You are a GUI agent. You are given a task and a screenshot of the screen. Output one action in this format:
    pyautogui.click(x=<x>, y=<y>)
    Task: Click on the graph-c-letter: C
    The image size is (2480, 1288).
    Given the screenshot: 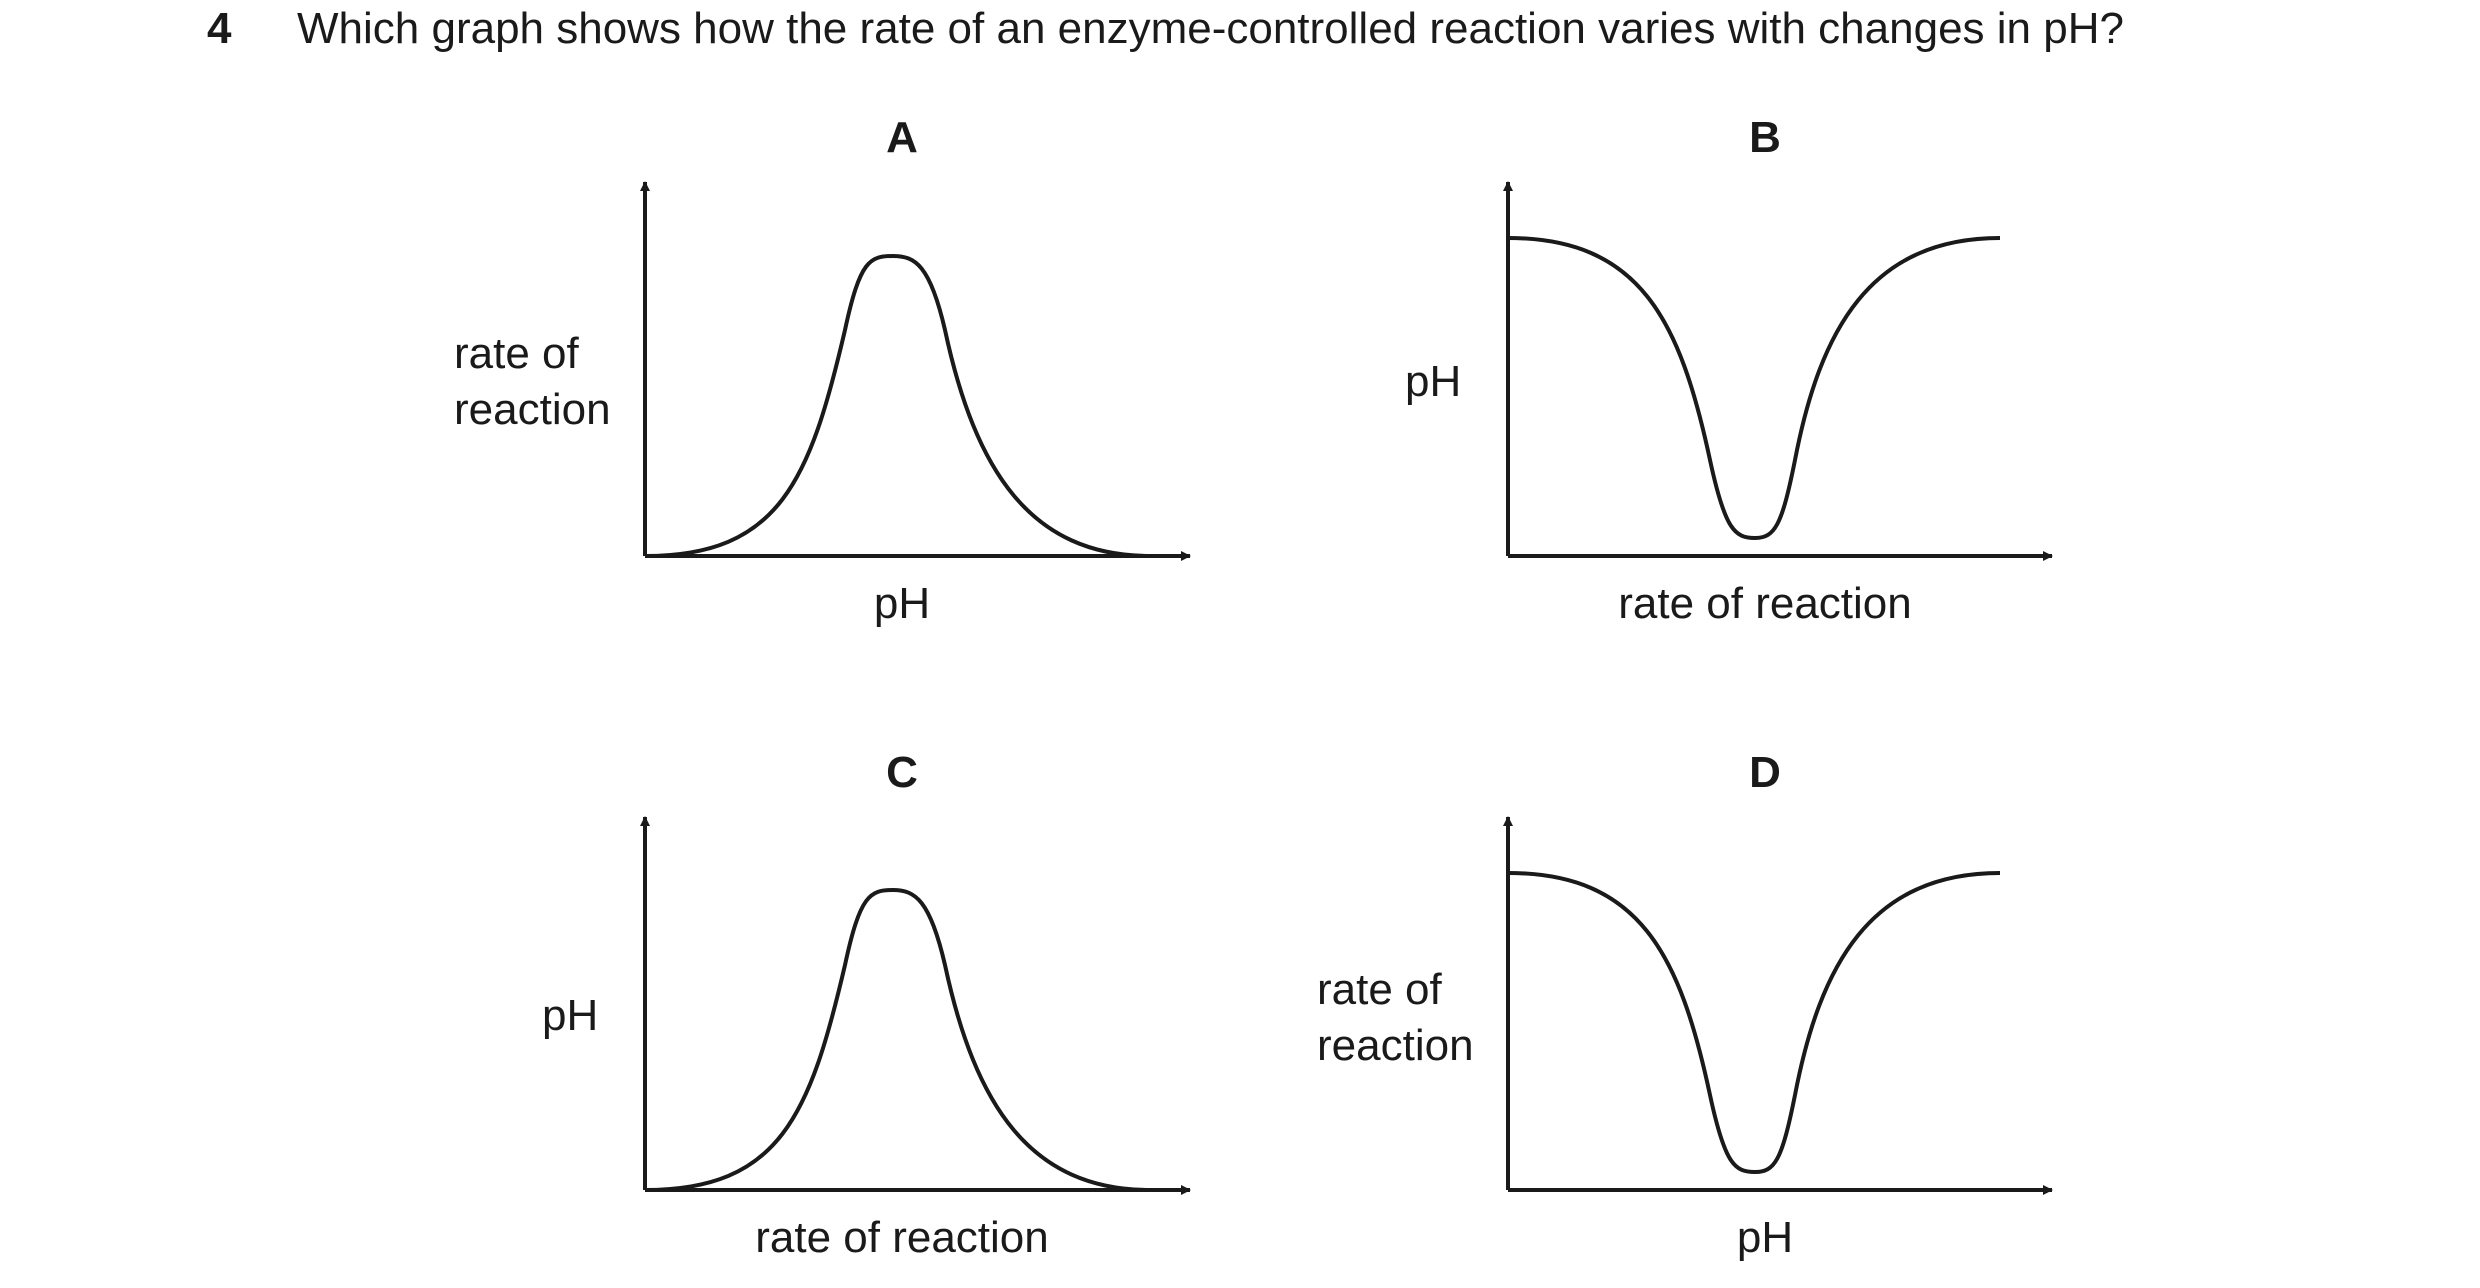 What is the action you would take?
    pyautogui.click(x=902, y=772)
    